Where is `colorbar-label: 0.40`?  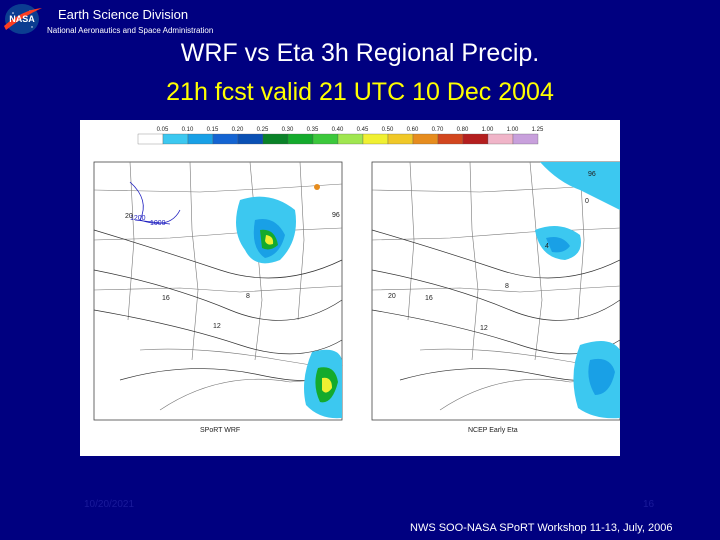 colorbar-label: 0.40 is located at coordinates (338, 130).